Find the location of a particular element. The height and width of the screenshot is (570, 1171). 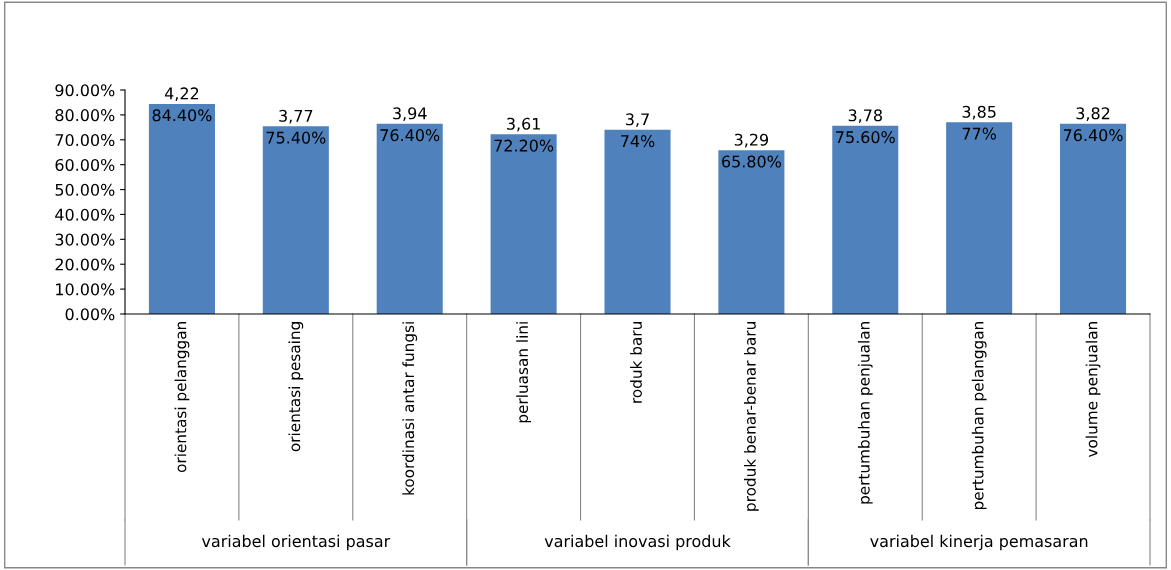

x-tick-label: orientasi pesaing is located at coordinates (296, 387).